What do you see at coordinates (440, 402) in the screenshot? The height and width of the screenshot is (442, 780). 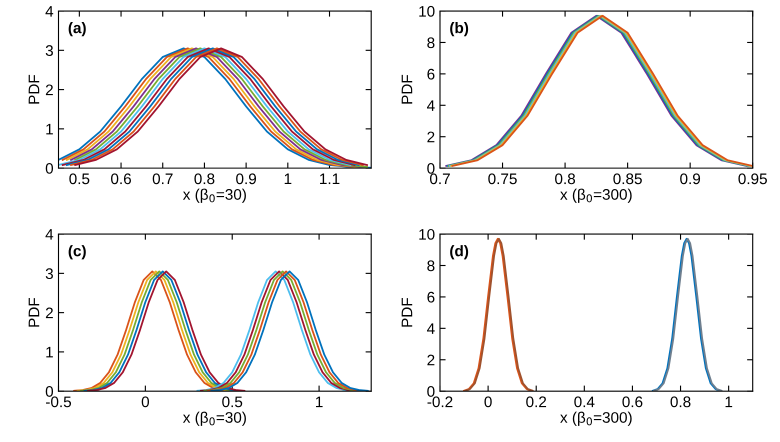 I see `x-tick-label: -0.2` at bounding box center [440, 402].